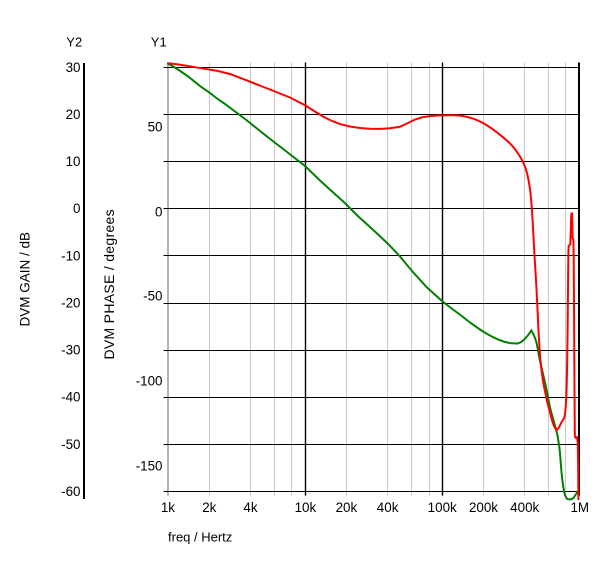  What do you see at coordinates (209, 507) in the screenshot?
I see `svg-text: 2k` at bounding box center [209, 507].